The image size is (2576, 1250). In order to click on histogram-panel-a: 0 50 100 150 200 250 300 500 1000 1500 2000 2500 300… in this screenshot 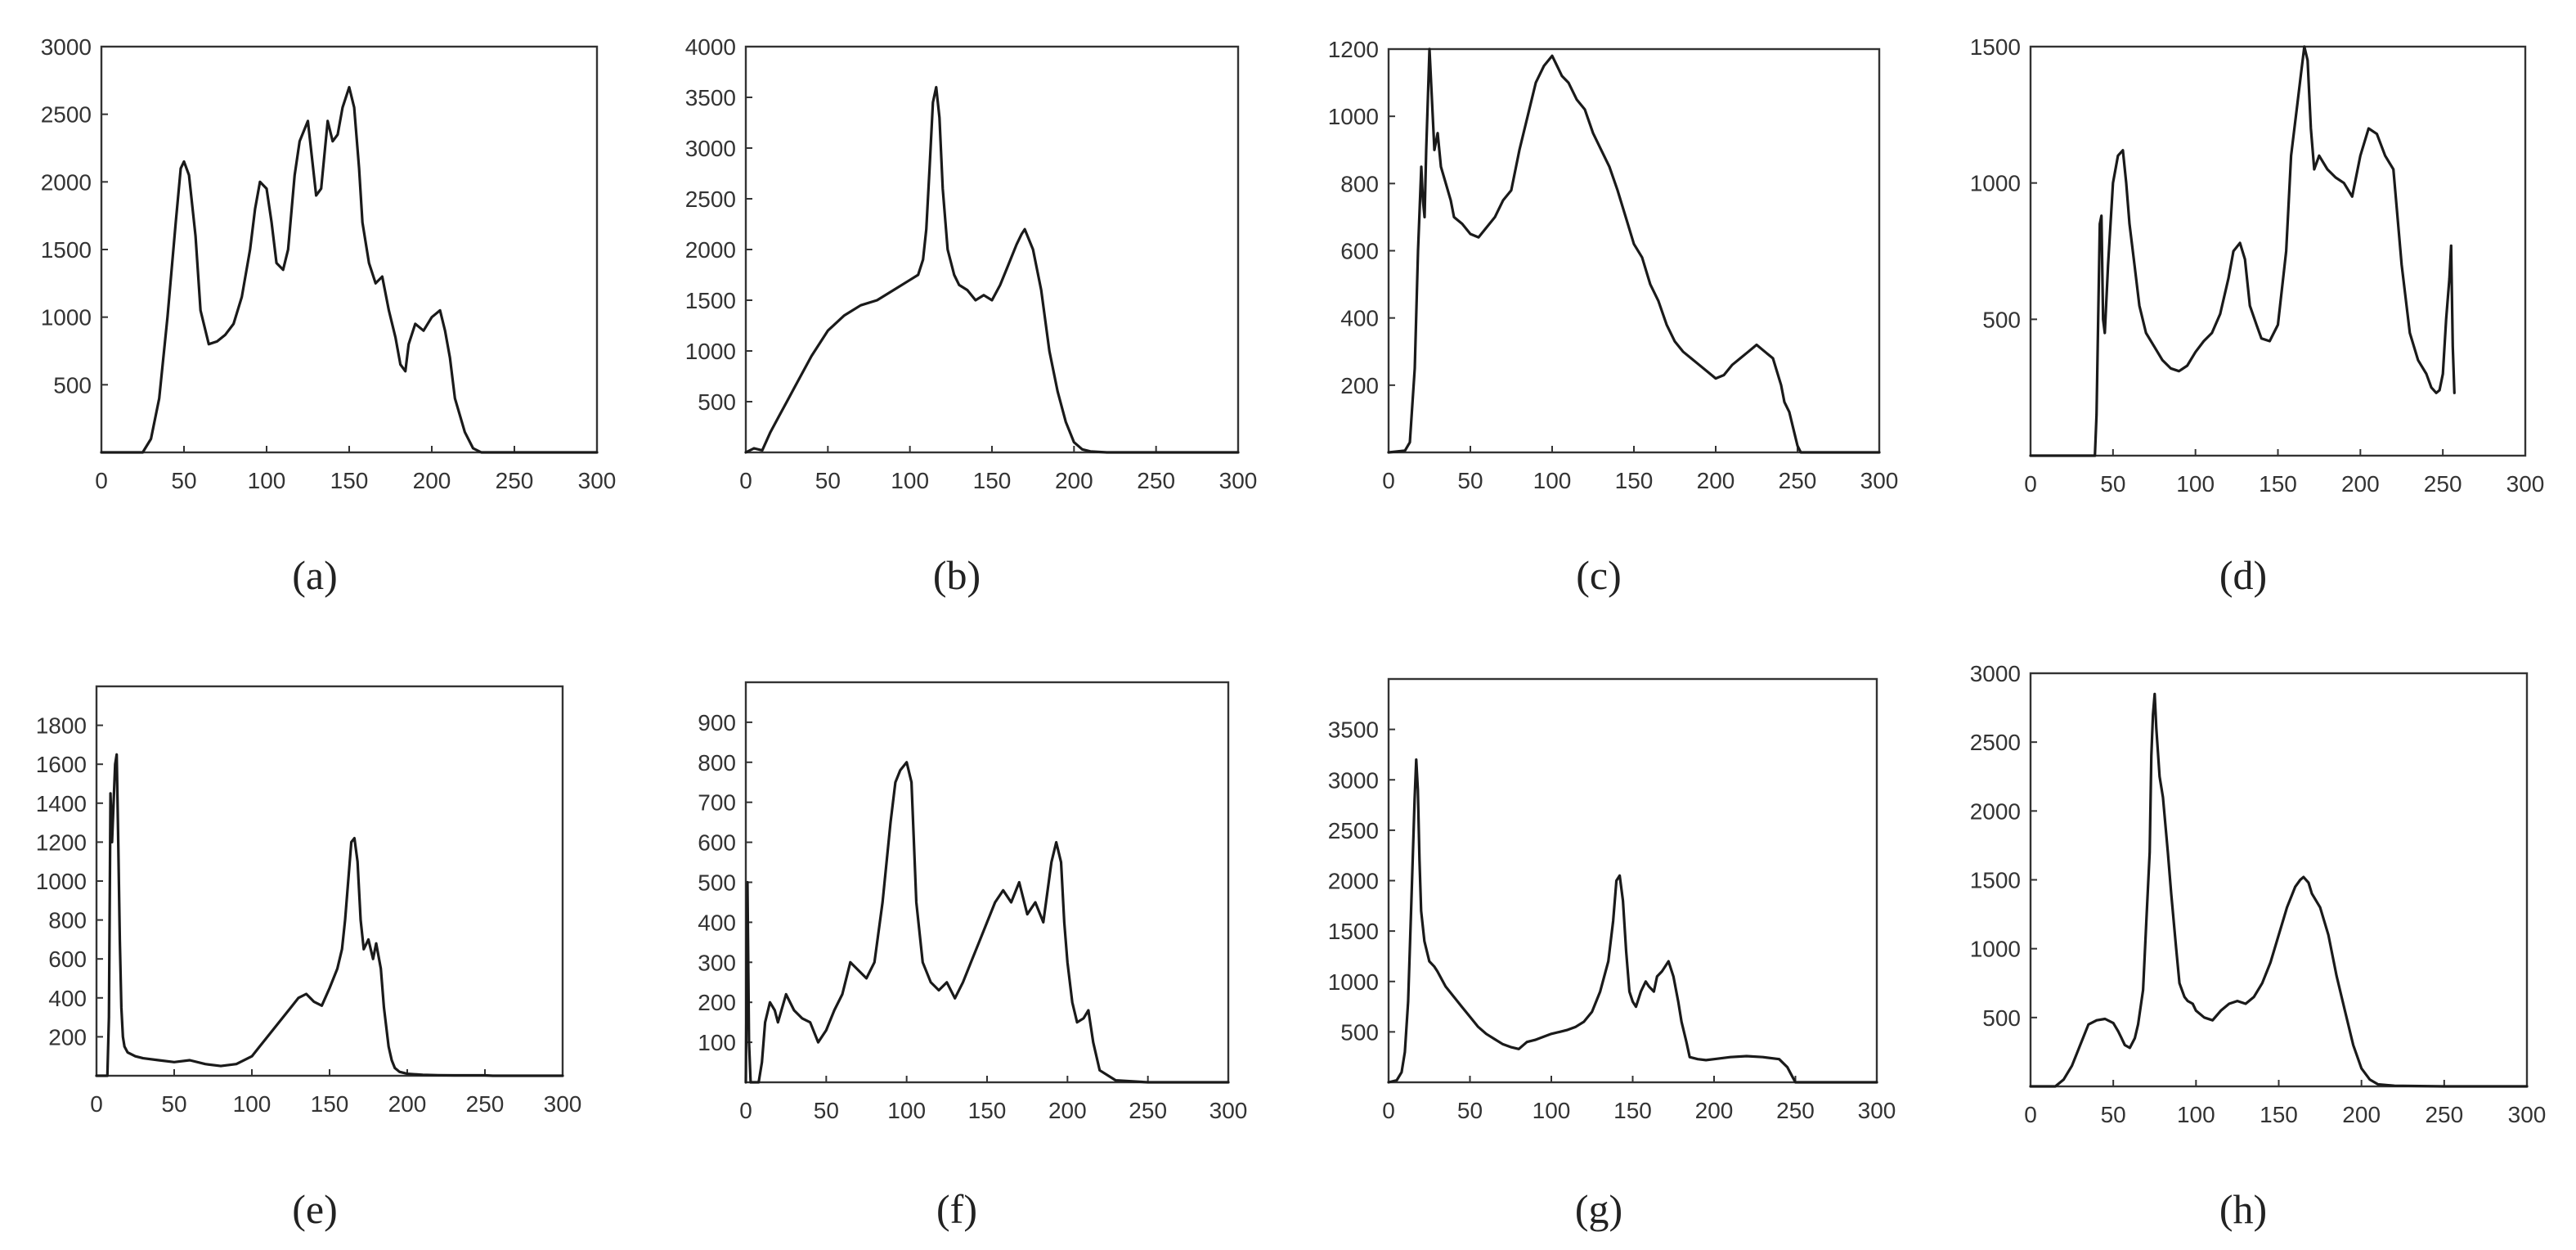, I will do `click(329, 316)`.